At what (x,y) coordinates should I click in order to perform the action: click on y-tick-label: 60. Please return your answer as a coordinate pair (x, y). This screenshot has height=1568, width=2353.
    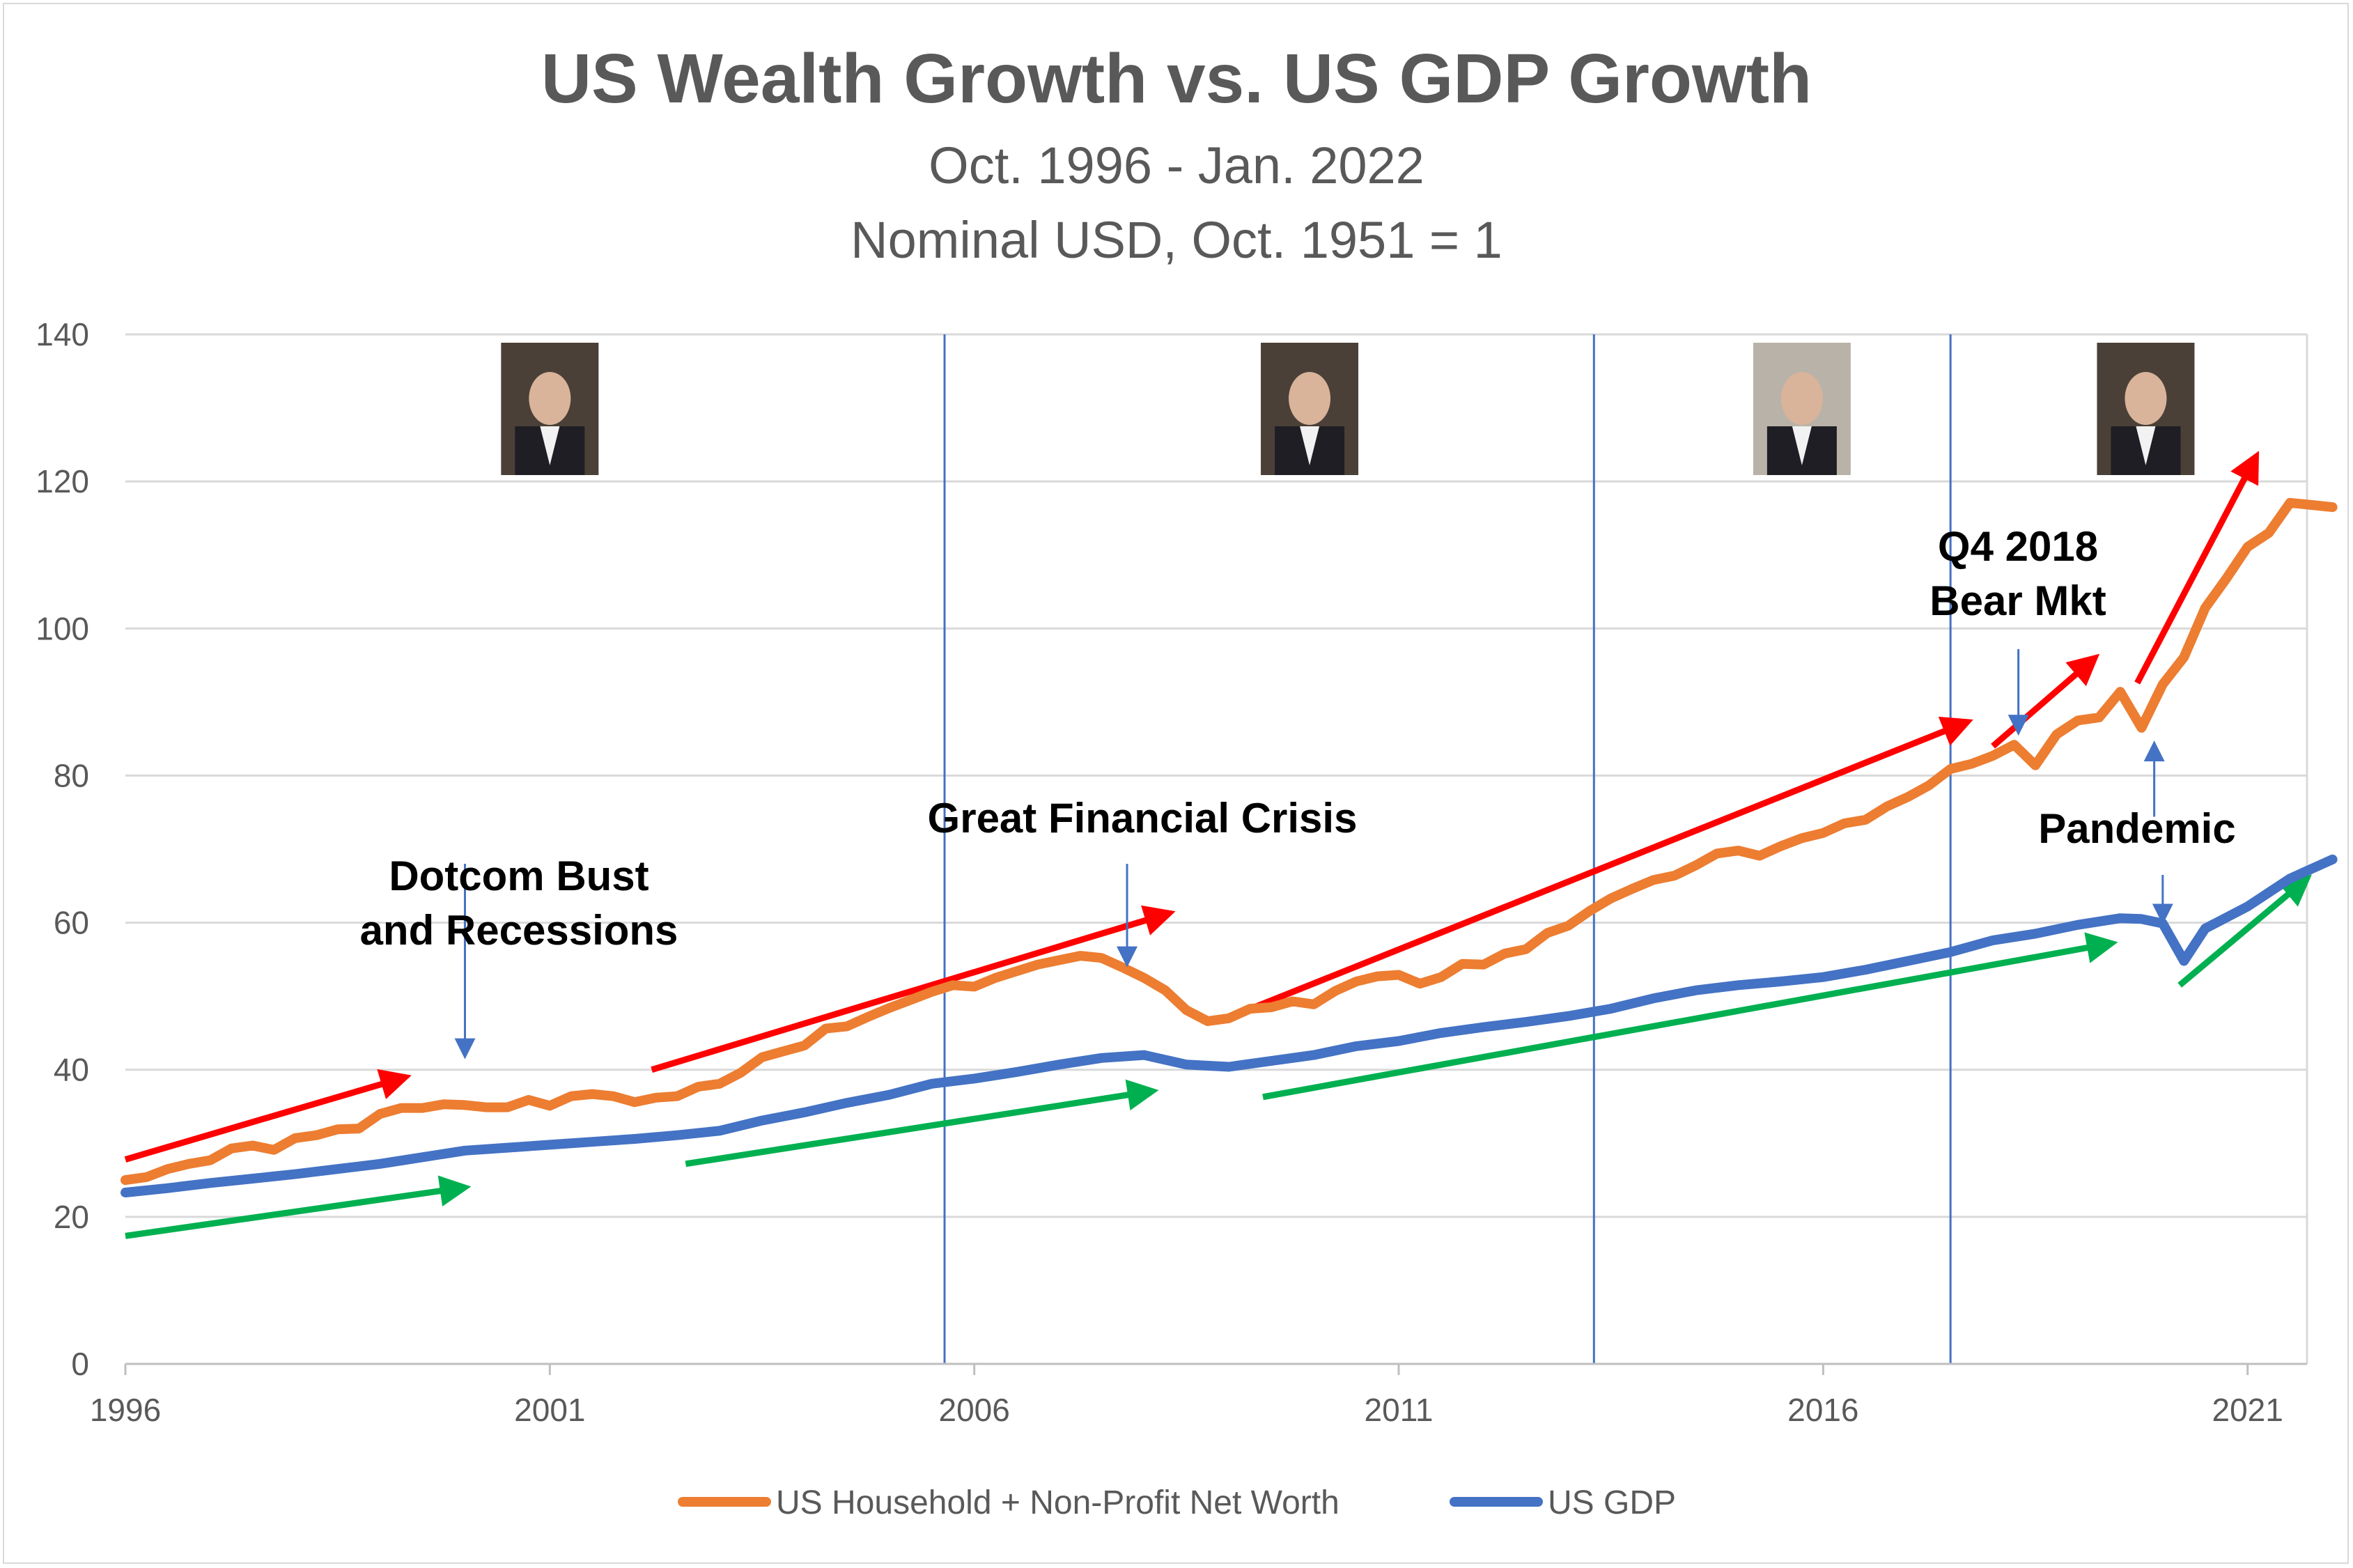
    Looking at the image, I should click on (71, 923).